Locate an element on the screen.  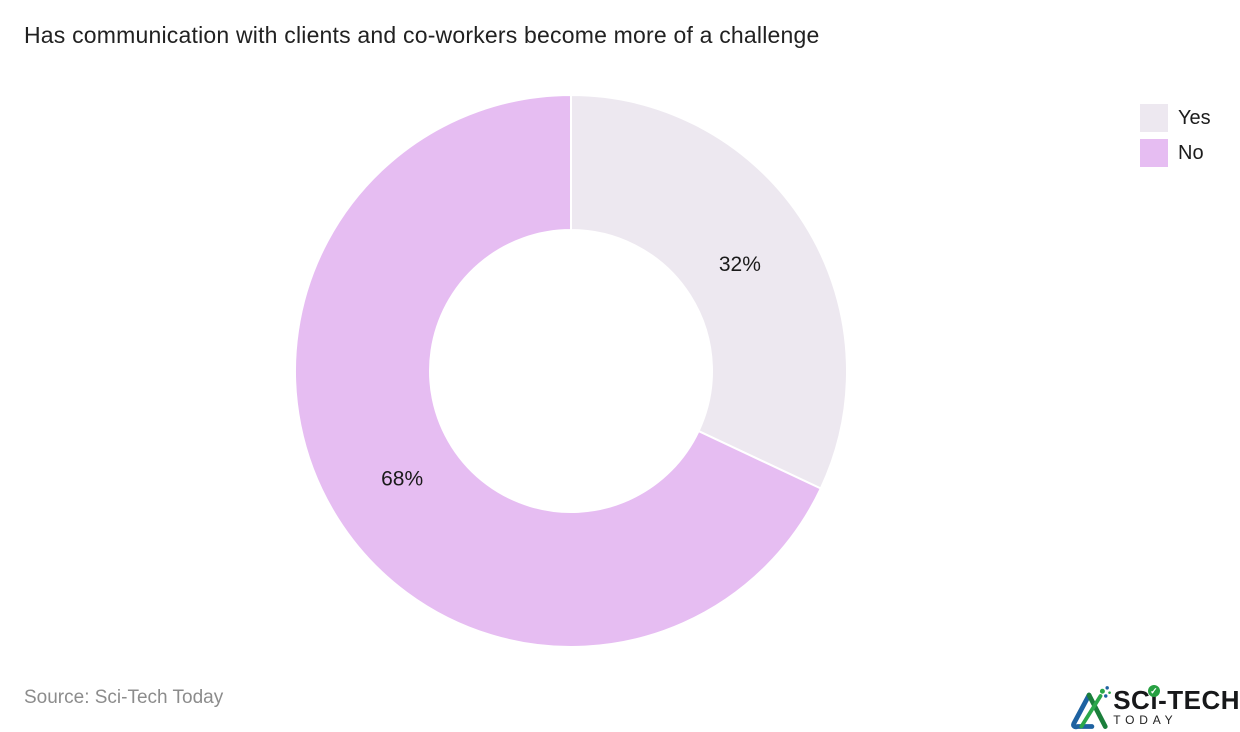
logo-text: SC ✓ ı-TECH TODAY is located at coordinates (1176, 706).